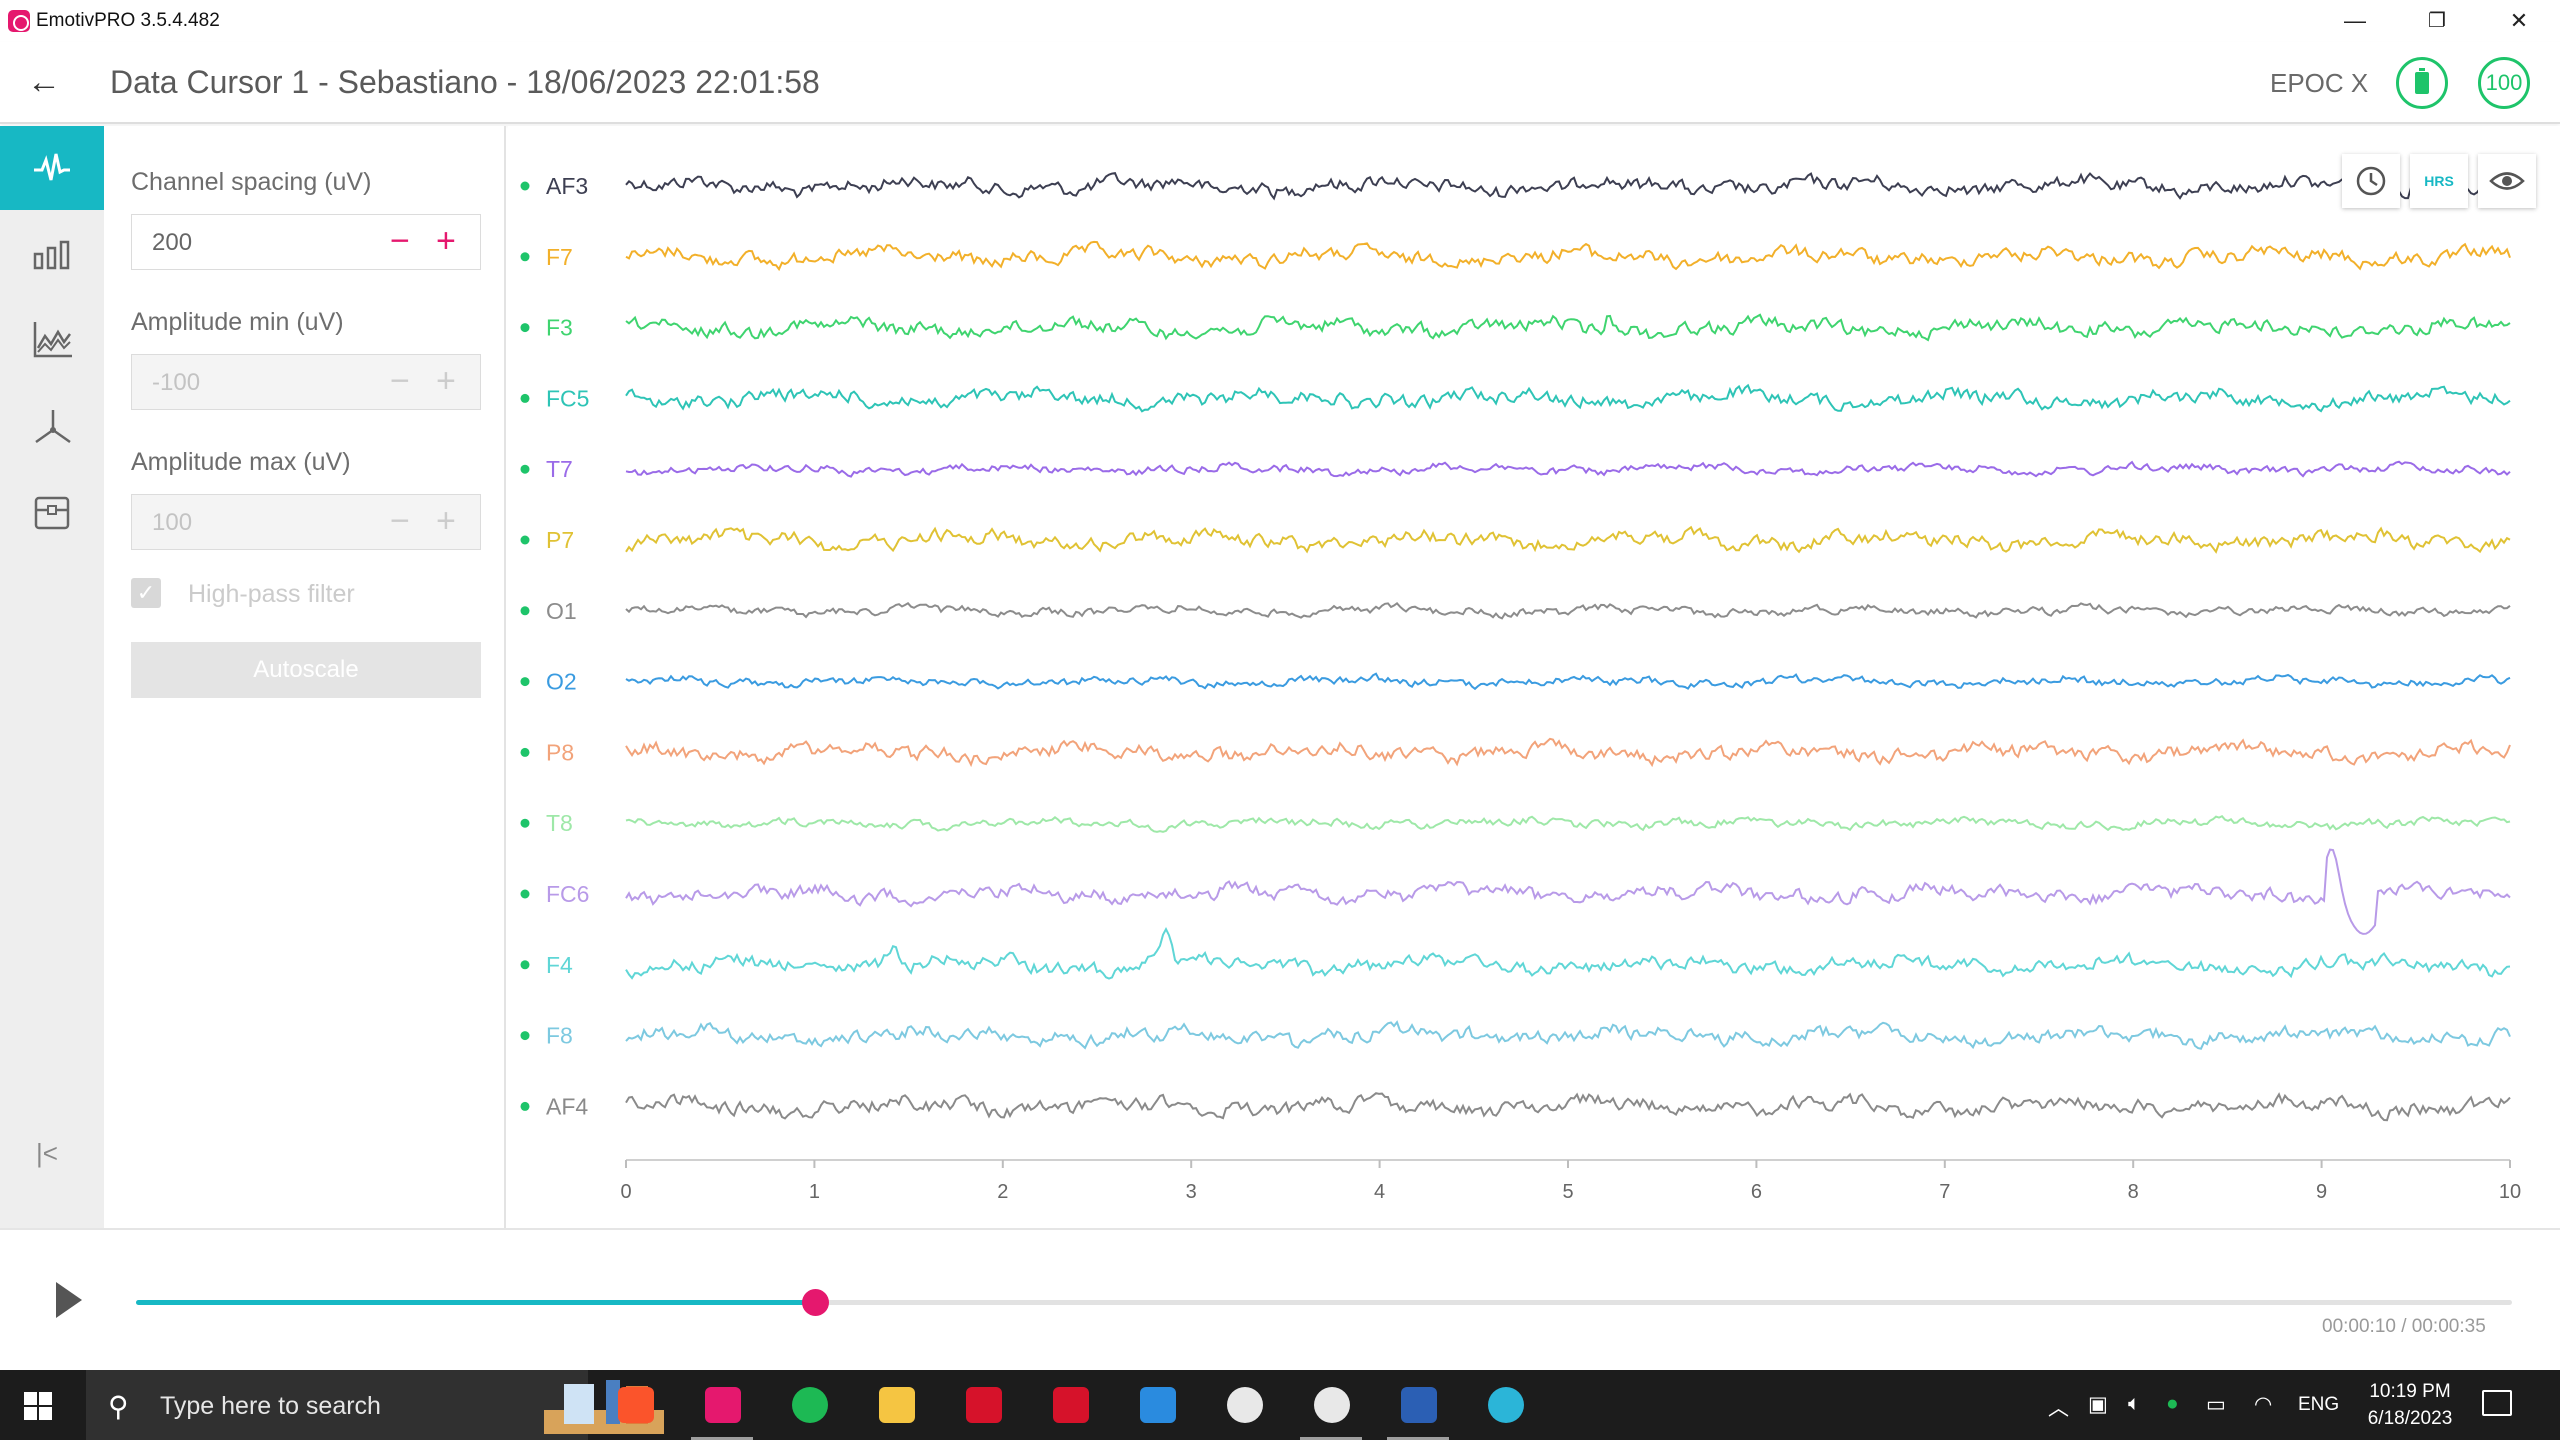  I want to click on amplitude-max-increment-button: +, so click(446, 521).